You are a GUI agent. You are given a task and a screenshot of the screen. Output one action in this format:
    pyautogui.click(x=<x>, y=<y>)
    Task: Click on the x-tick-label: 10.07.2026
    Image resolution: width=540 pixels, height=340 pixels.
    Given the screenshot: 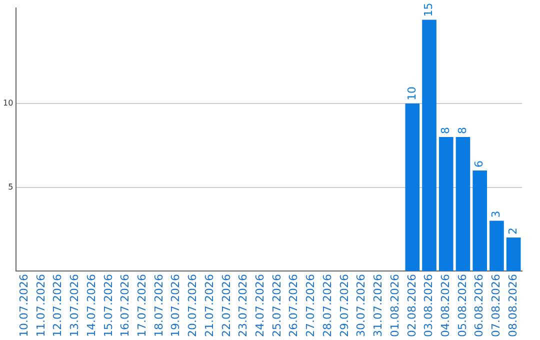 What is the action you would take?
    pyautogui.click(x=23, y=306)
    